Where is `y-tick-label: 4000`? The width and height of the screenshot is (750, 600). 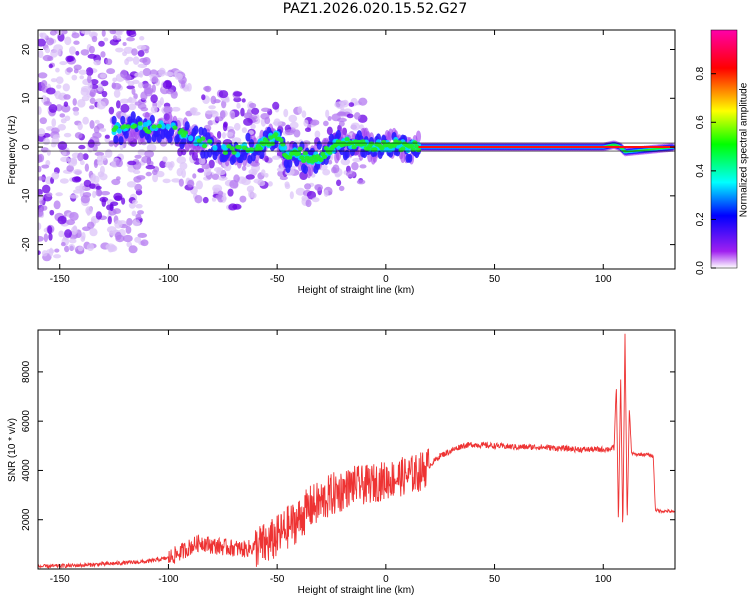 y-tick-label: 4000 is located at coordinates (26, 470).